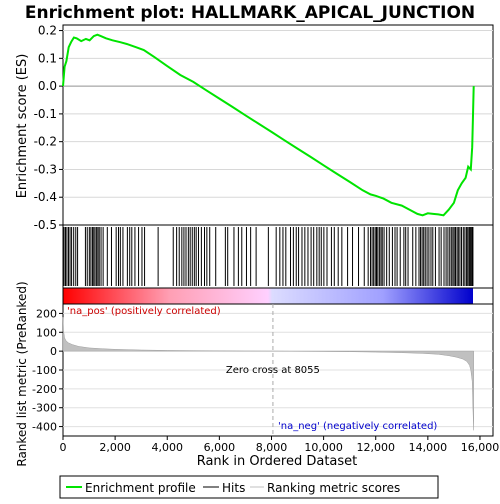  I want to click on x-tick-label: 16,000, so click(480, 447).